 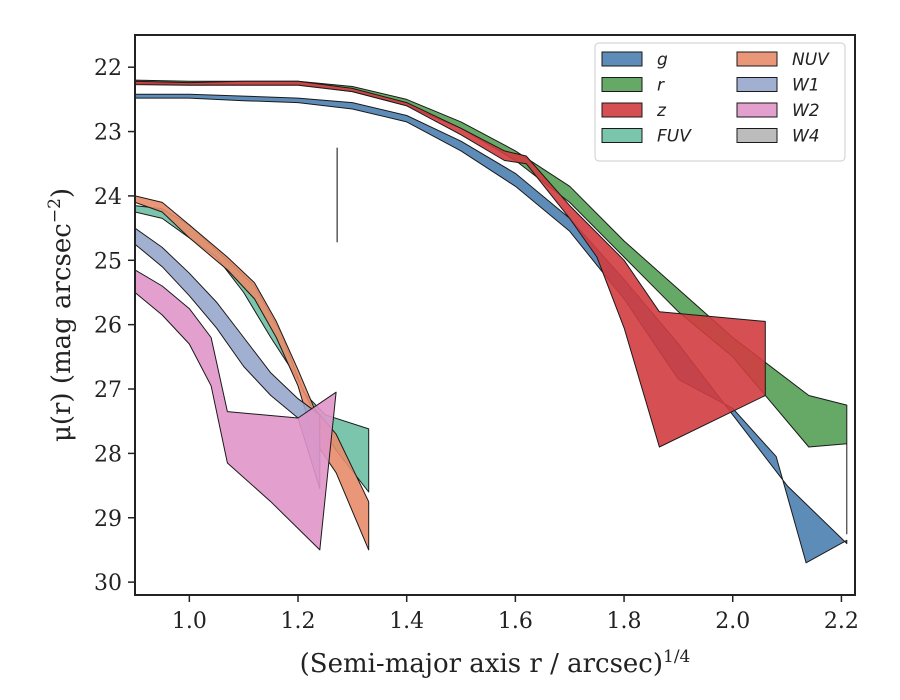 What do you see at coordinates (622, 84) in the screenshot?
I see `legend-swatch-r` at bounding box center [622, 84].